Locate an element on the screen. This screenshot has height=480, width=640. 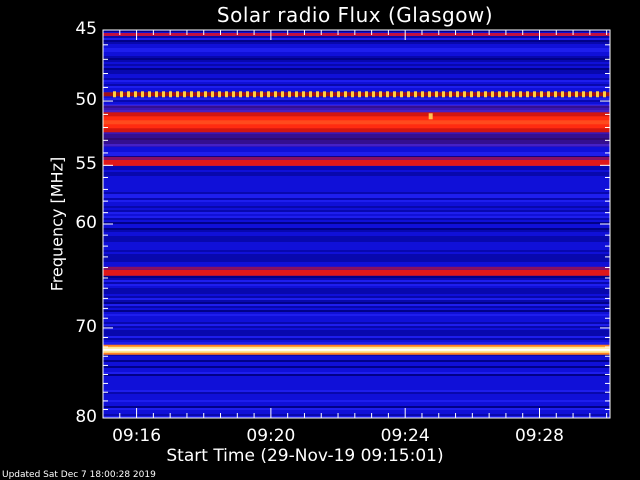
band-49-base is located at coordinates (356, 94).